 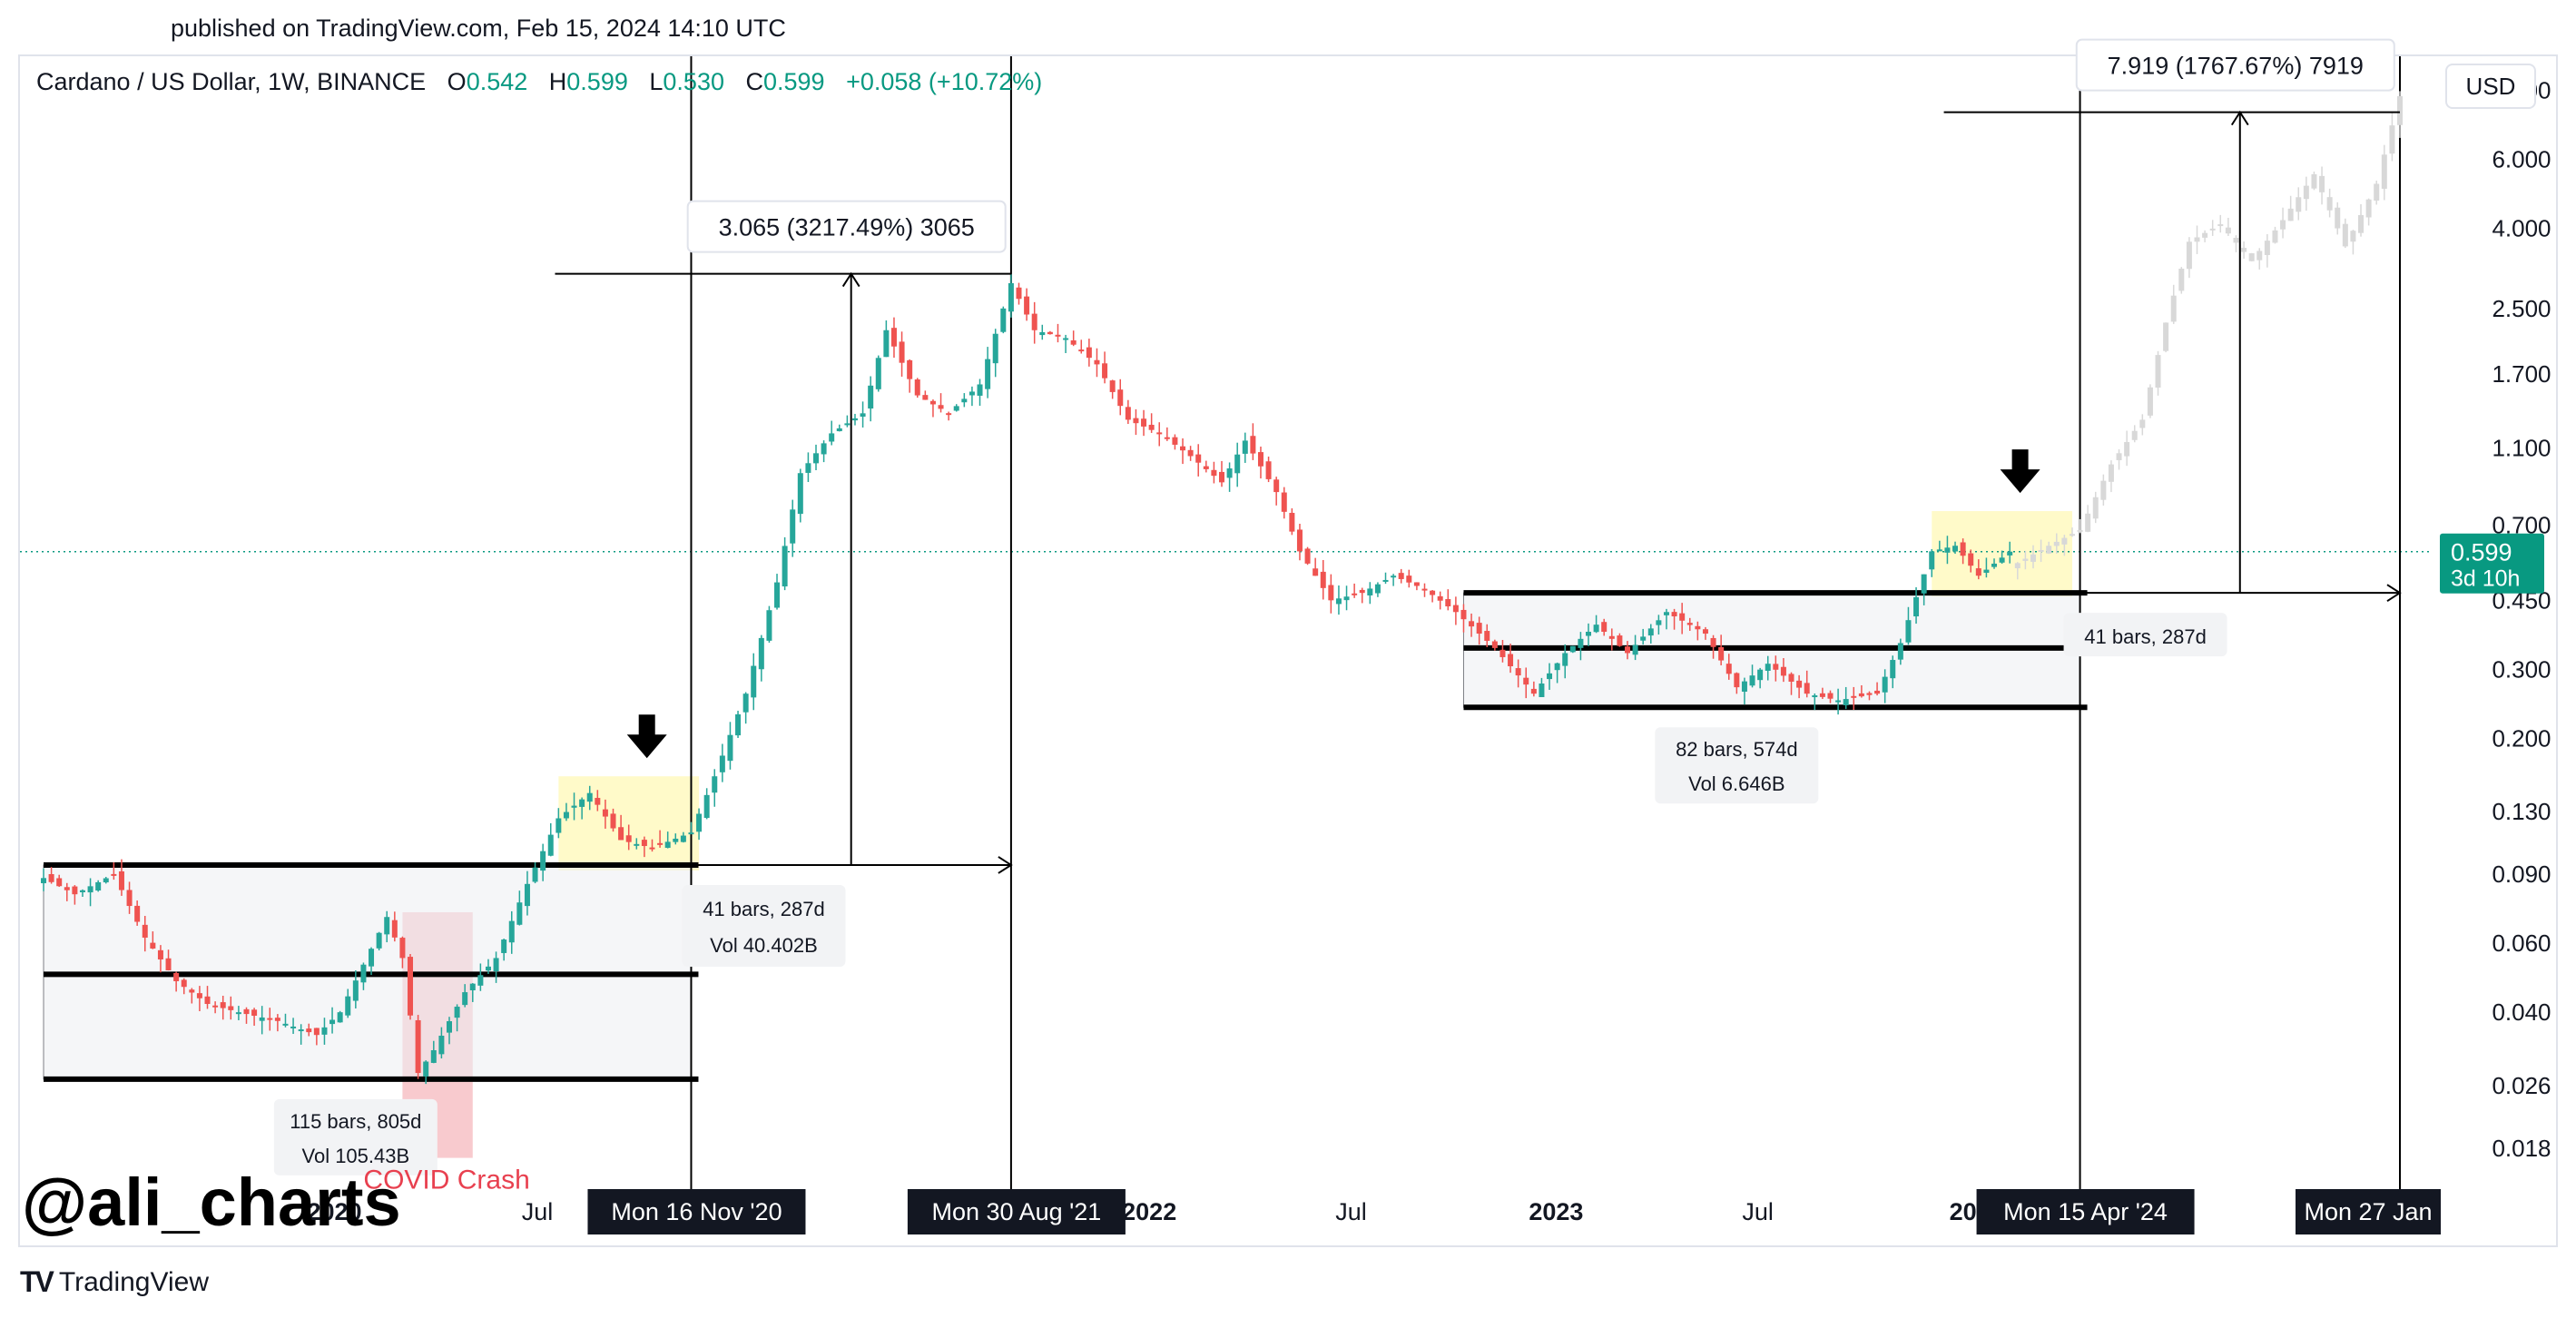 I want to click on y-tick-label: 0.018, so click(x=2521, y=1148).